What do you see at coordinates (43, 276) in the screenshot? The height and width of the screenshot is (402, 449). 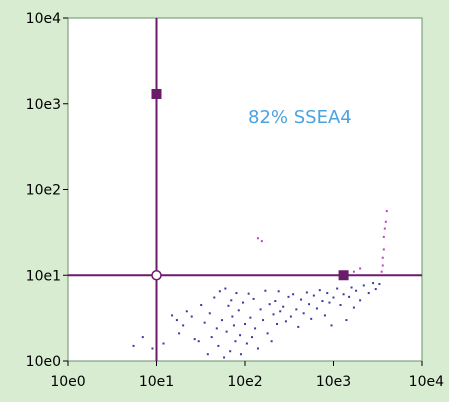 I see `y-tick-label: 10e1` at bounding box center [43, 276].